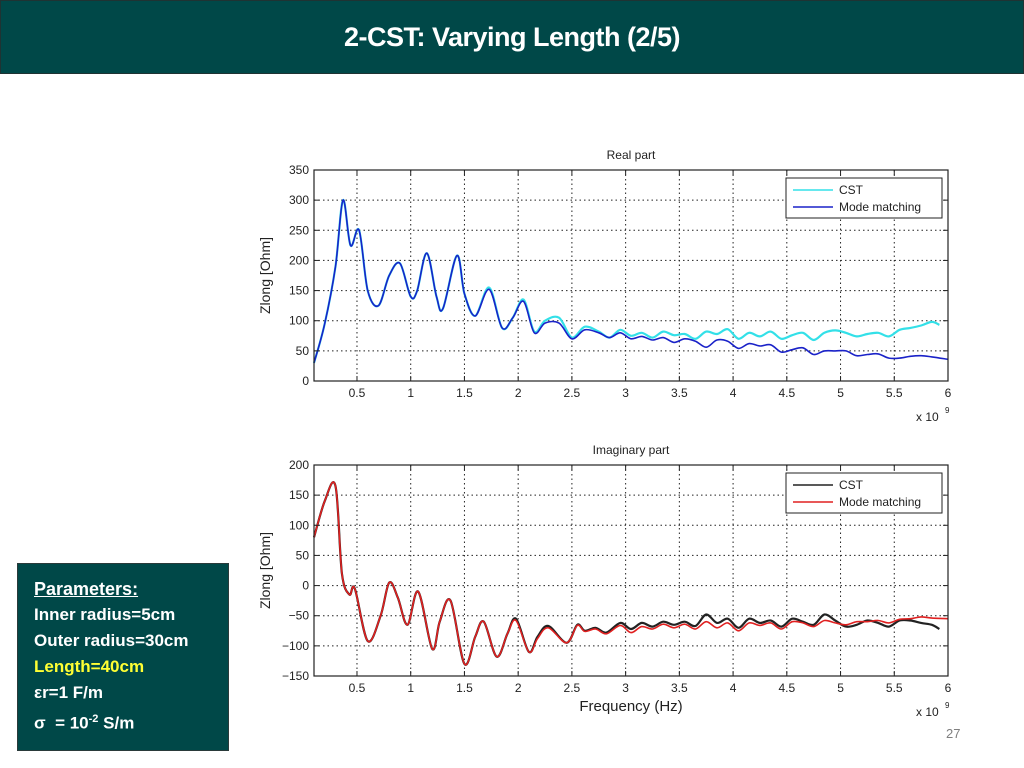  What do you see at coordinates (295, 646) in the screenshot?
I see `y-tick-label: −100` at bounding box center [295, 646].